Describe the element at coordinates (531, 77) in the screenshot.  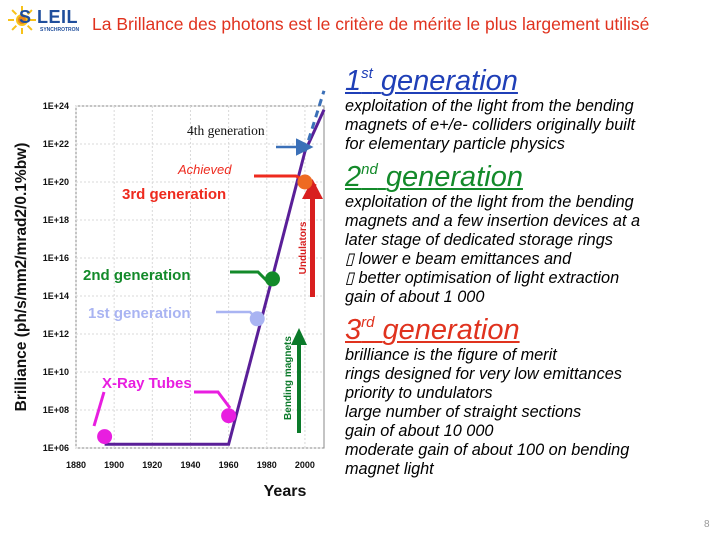
I see `generation-heading: 1st generation` at that location.